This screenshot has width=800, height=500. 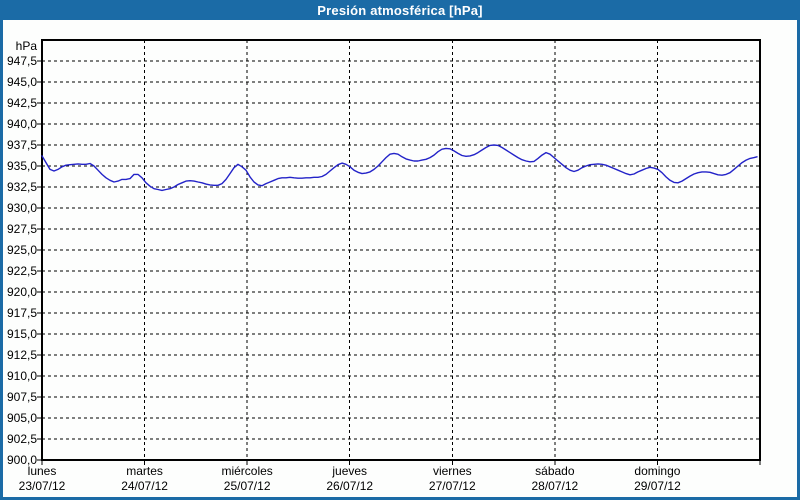 I want to click on y-tick-label: 940,0, so click(x=21, y=123).